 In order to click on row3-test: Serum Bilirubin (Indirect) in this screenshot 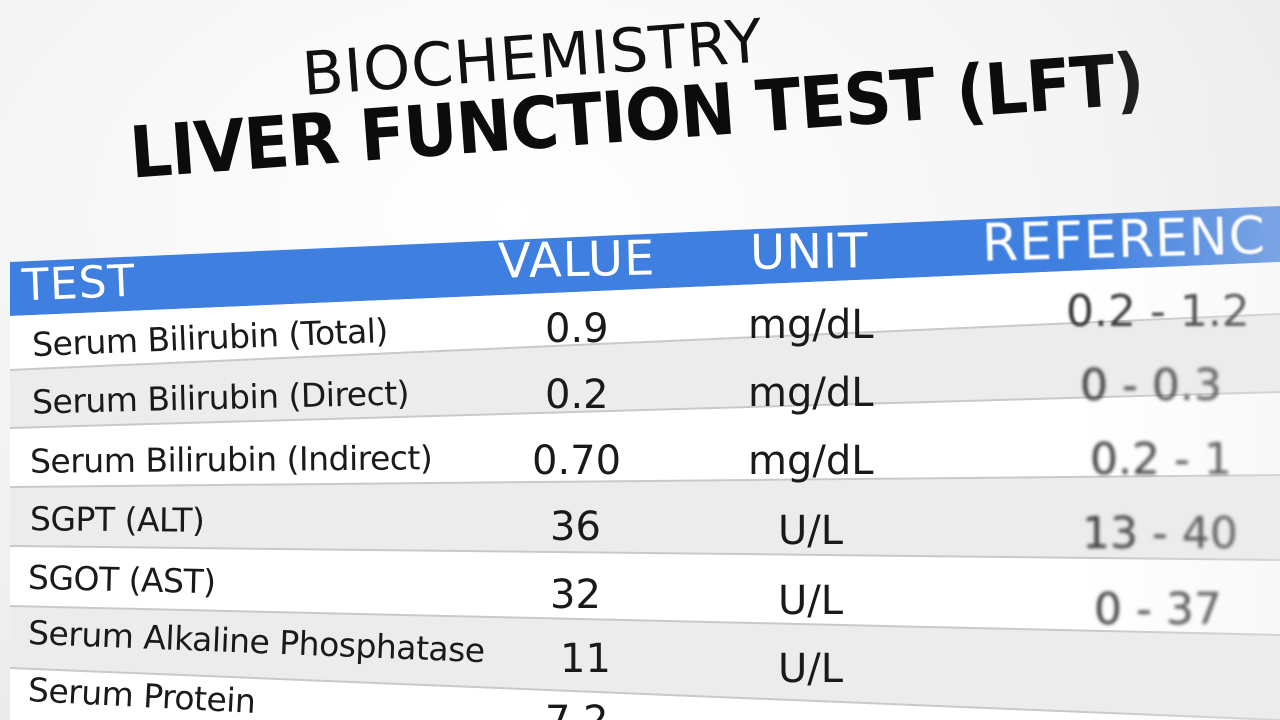, I will do `click(231, 459)`.